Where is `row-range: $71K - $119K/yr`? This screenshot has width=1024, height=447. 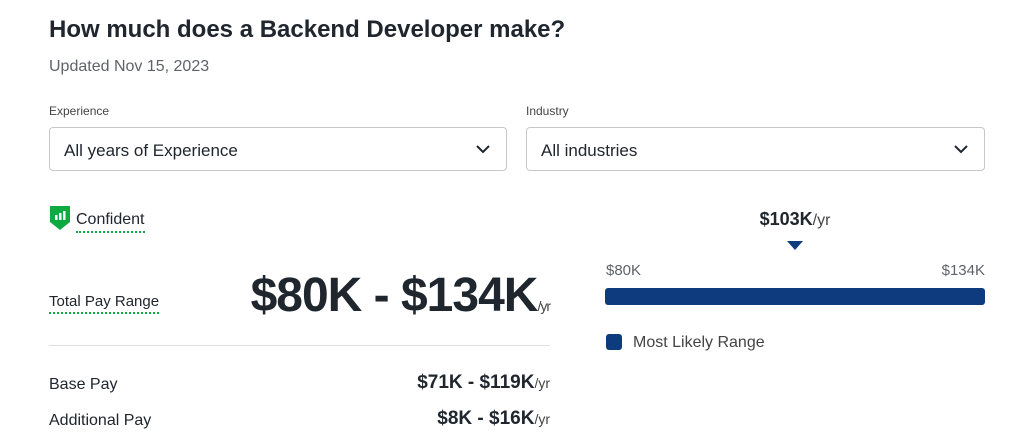 row-range: $71K - $119K/yr is located at coordinates (483, 383).